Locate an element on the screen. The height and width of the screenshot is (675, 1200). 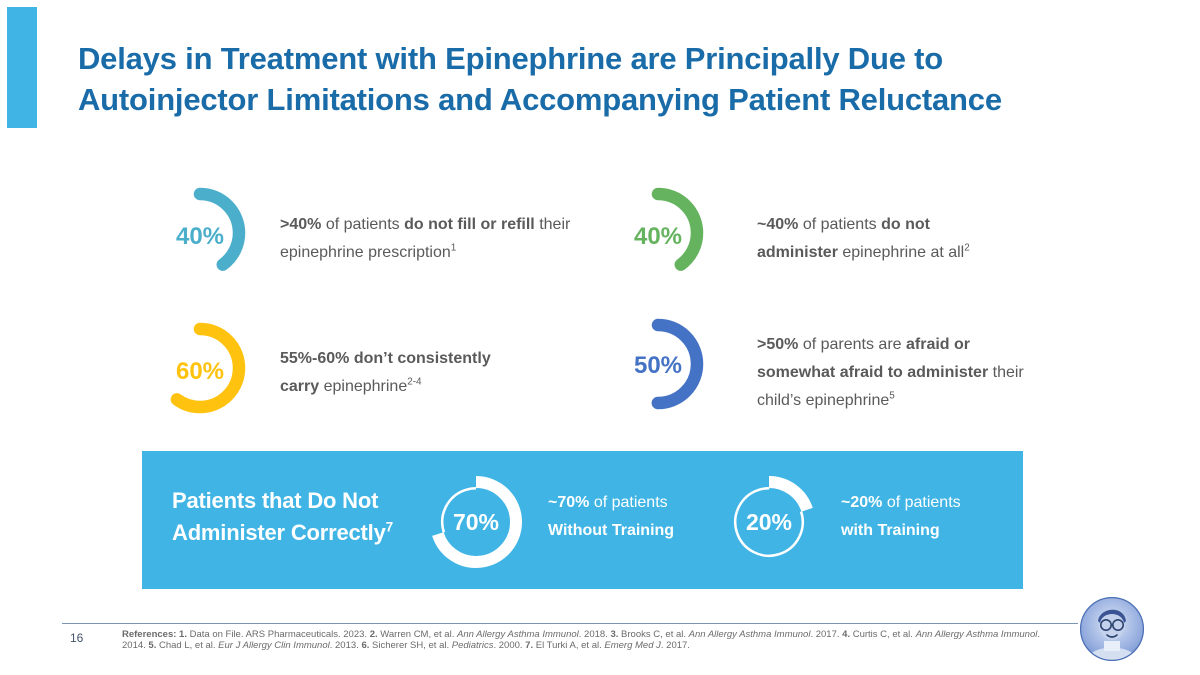
banner-donut-group: 20% ~20% of patients with Training is located at coordinates (871, 522).